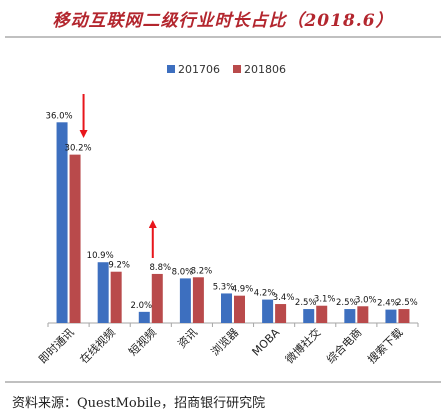  What do you see at coordinates (187, 338) in the screenshot?
I see `category-label-3: 资讯` at bounding box center [187, 338].